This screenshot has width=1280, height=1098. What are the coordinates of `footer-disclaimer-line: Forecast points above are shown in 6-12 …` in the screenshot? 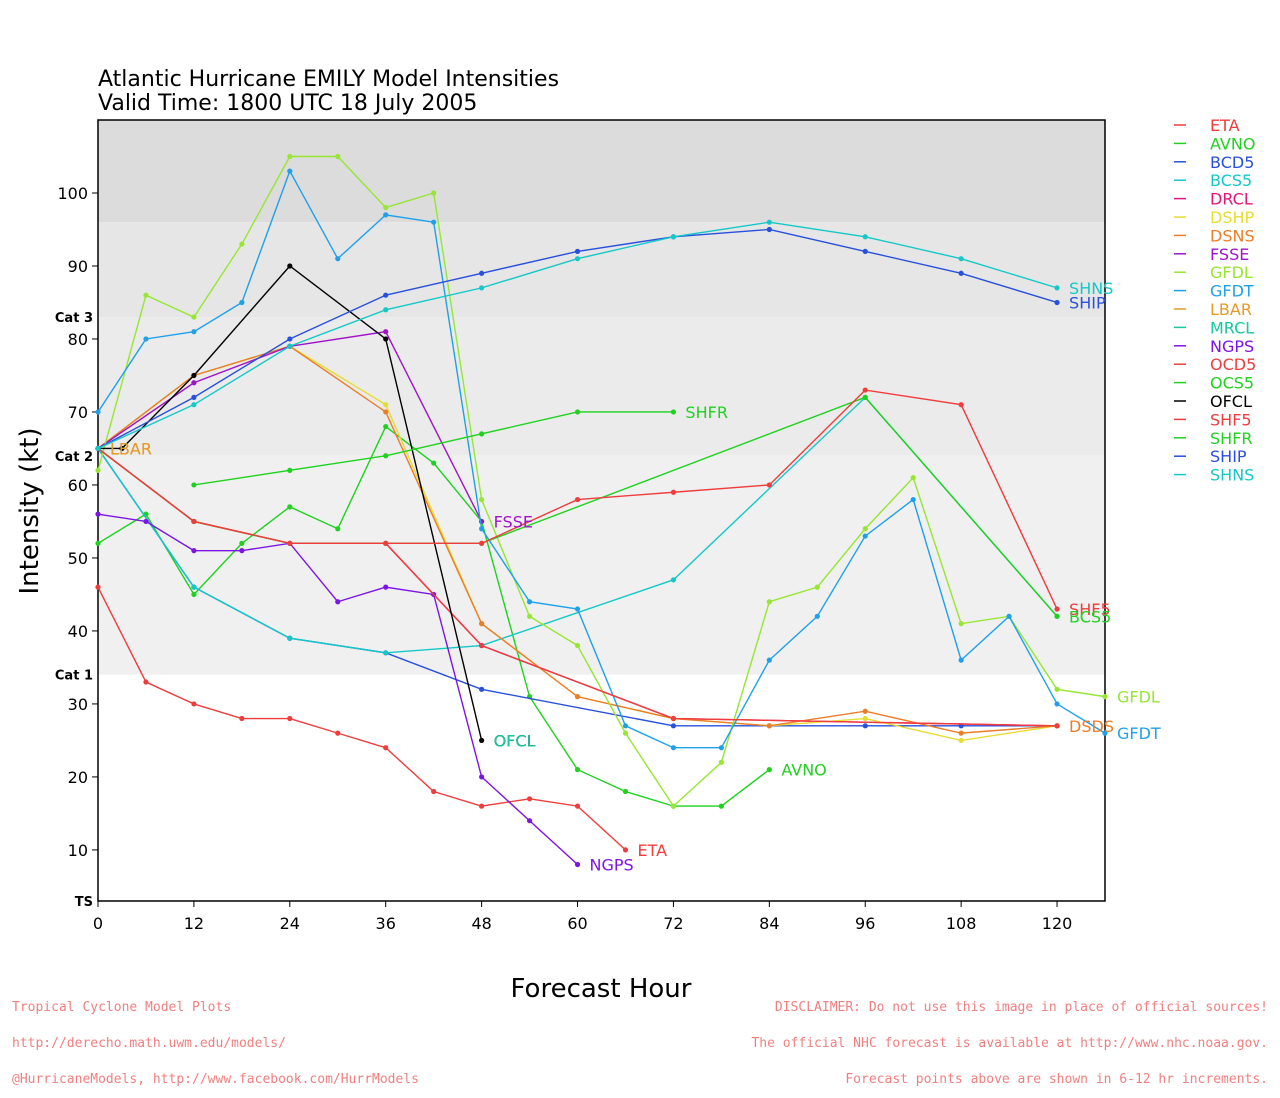 It's located at (1056, 1079).